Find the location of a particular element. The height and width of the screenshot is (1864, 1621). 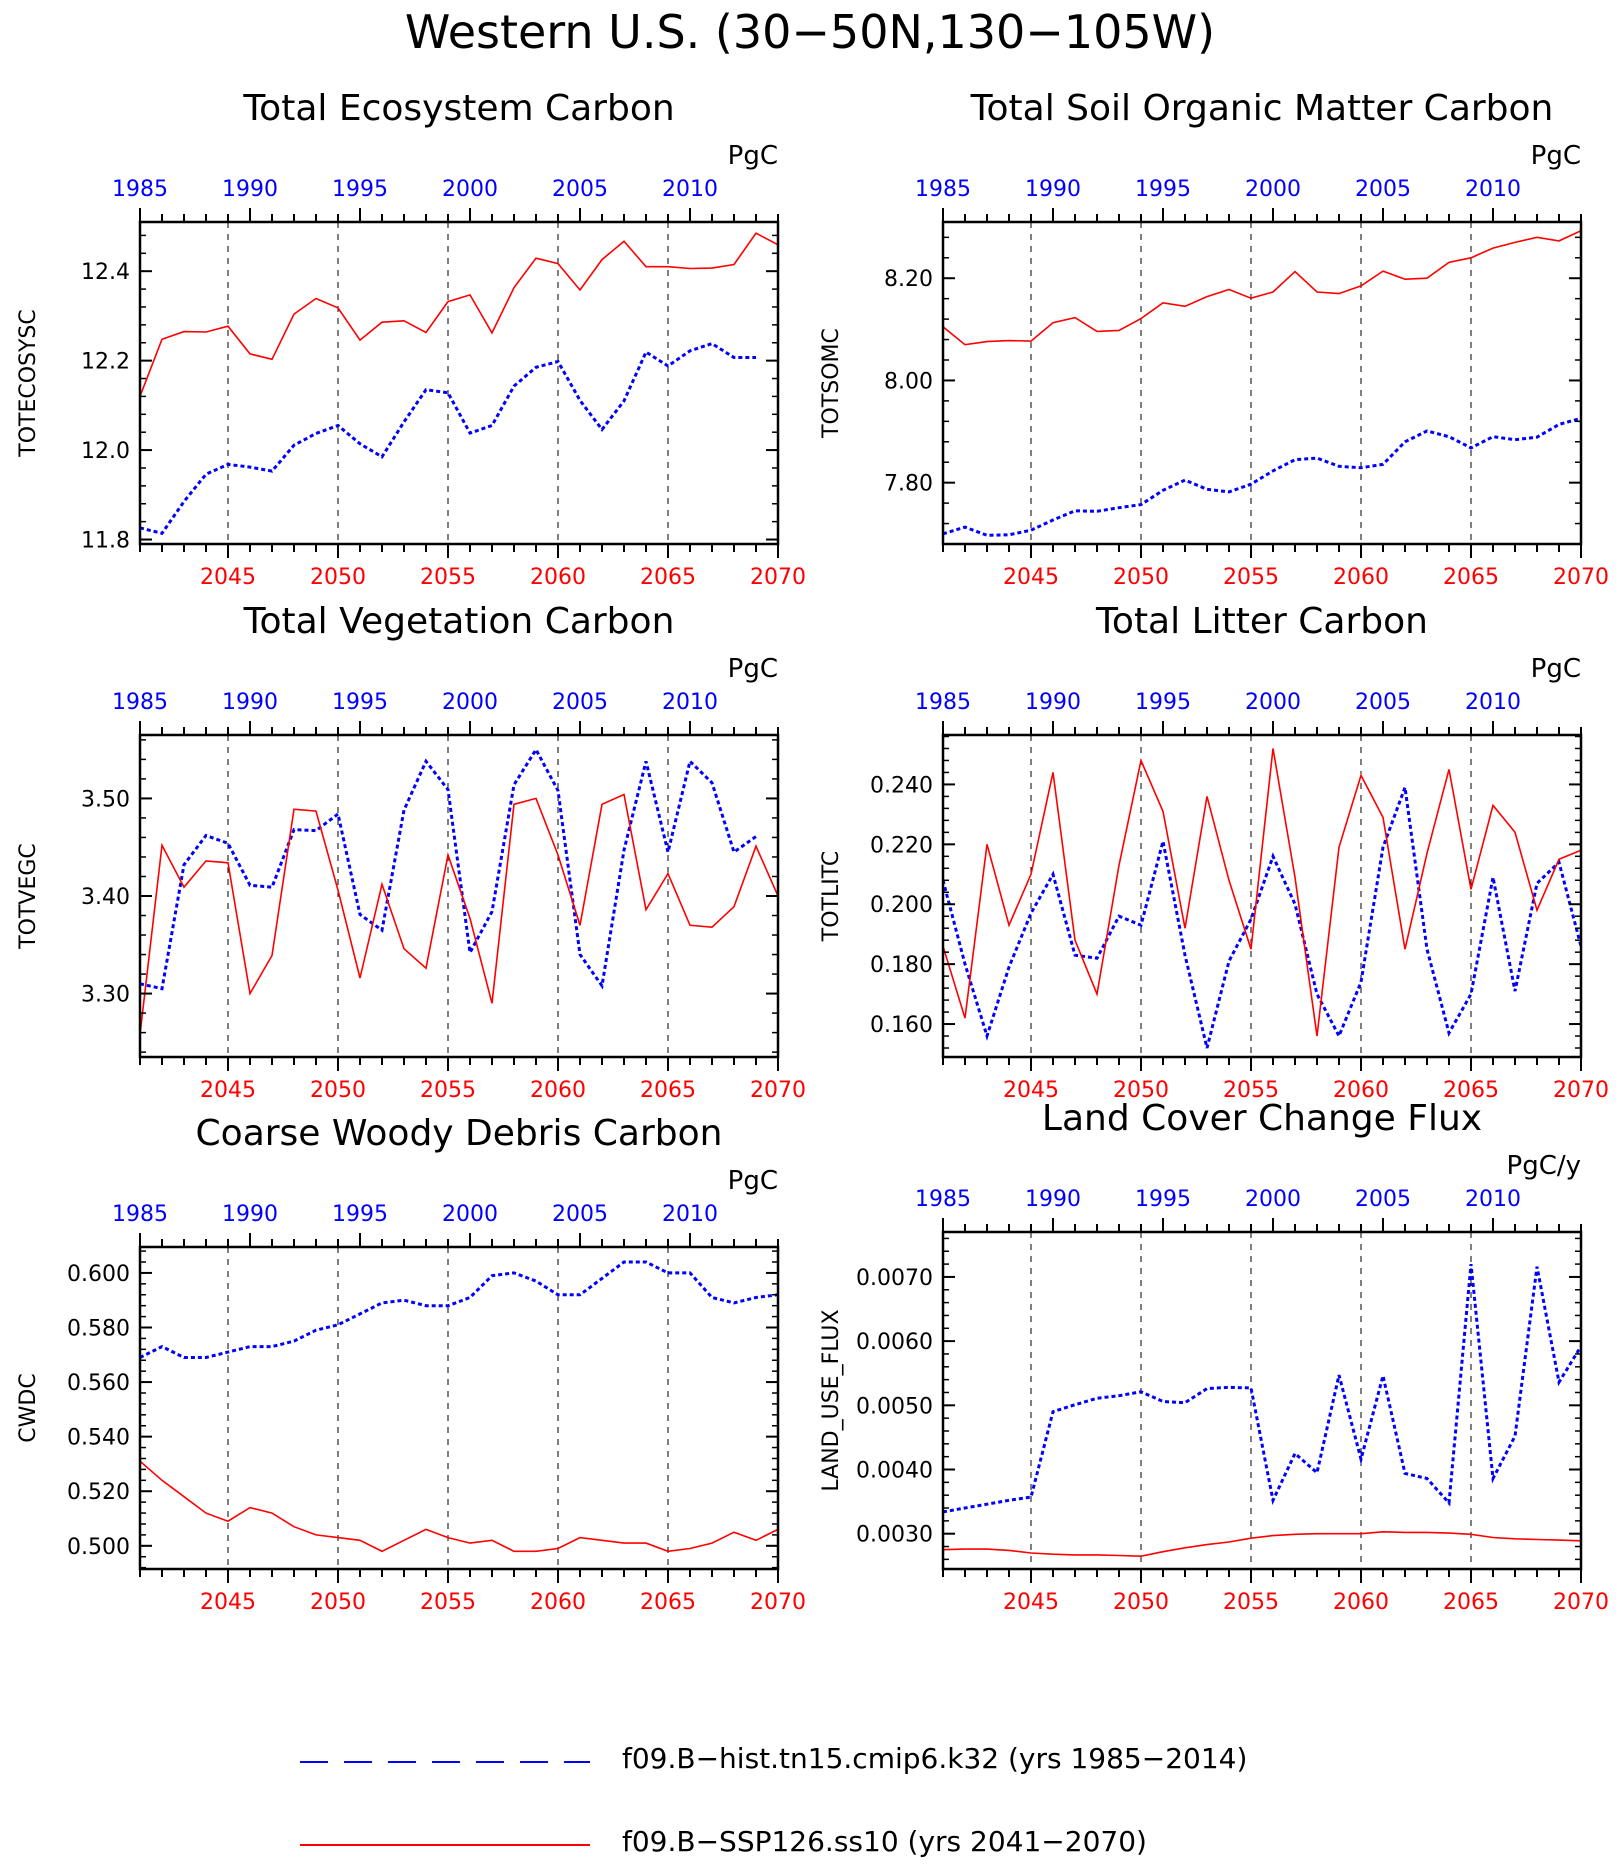

y-axis-label: TOTECOSYSC is located at coordinates (28, 383).